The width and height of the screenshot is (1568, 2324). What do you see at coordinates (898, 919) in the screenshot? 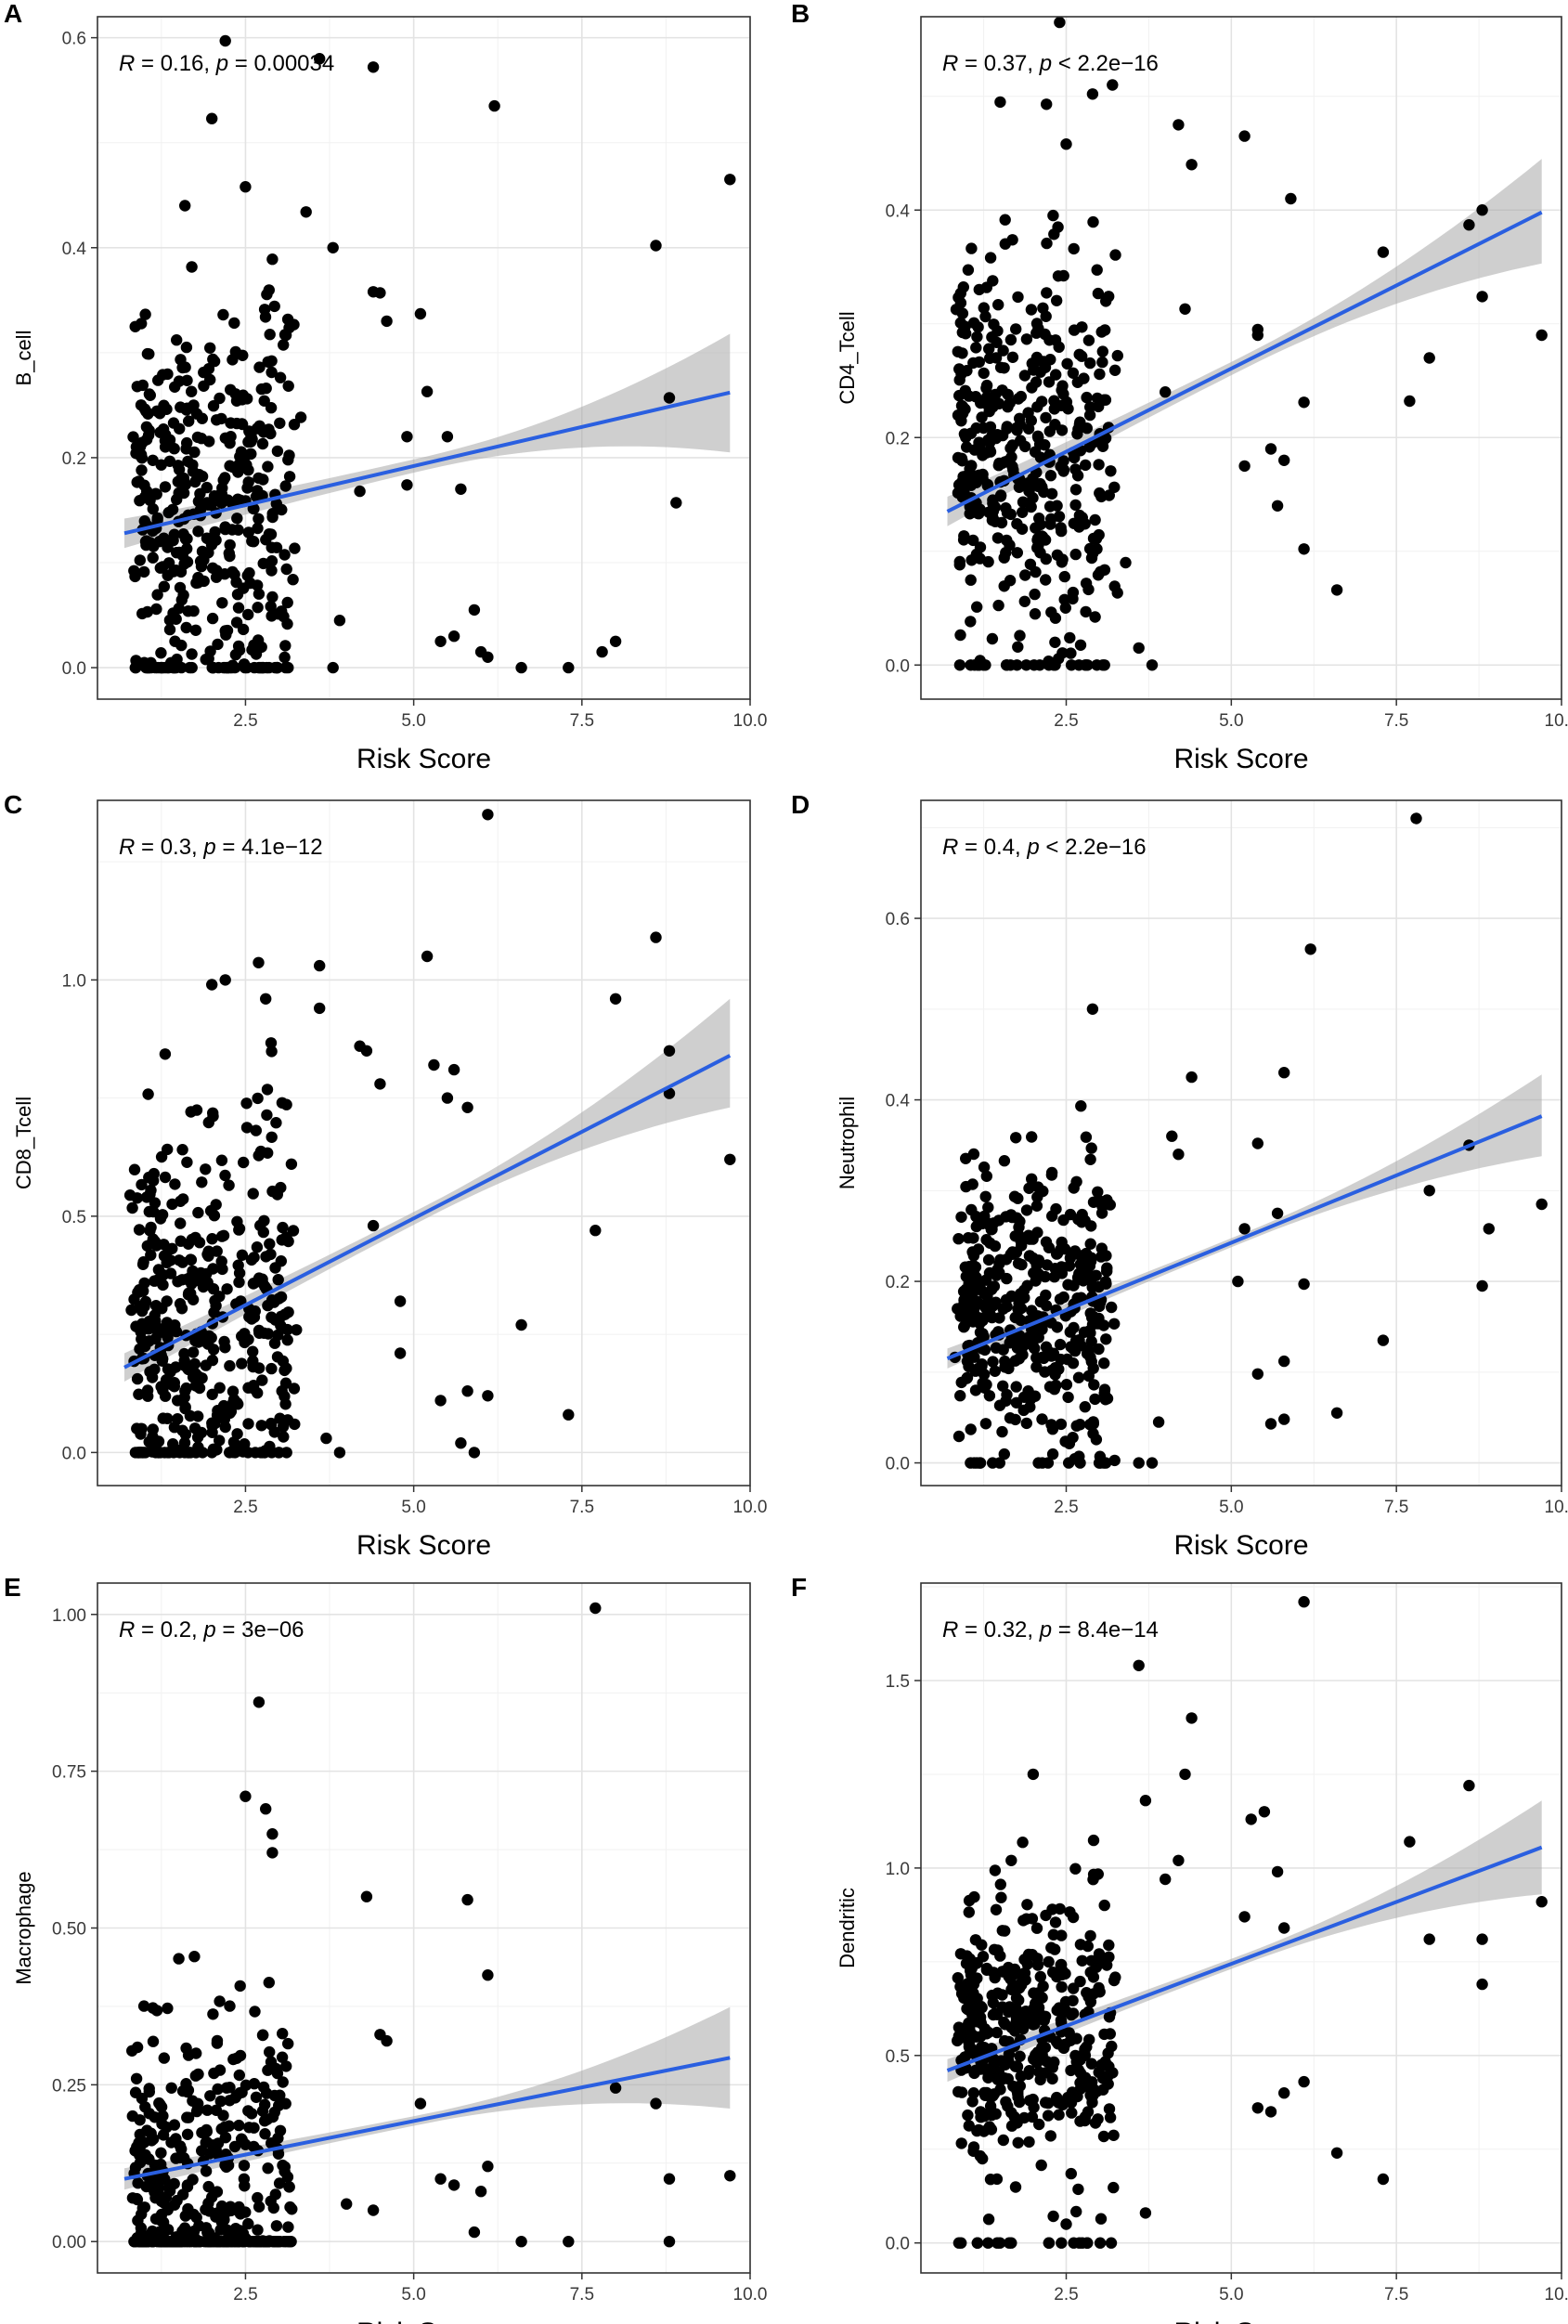
I see `y-tick-label: 0.6` at bounding box center [898, 919].